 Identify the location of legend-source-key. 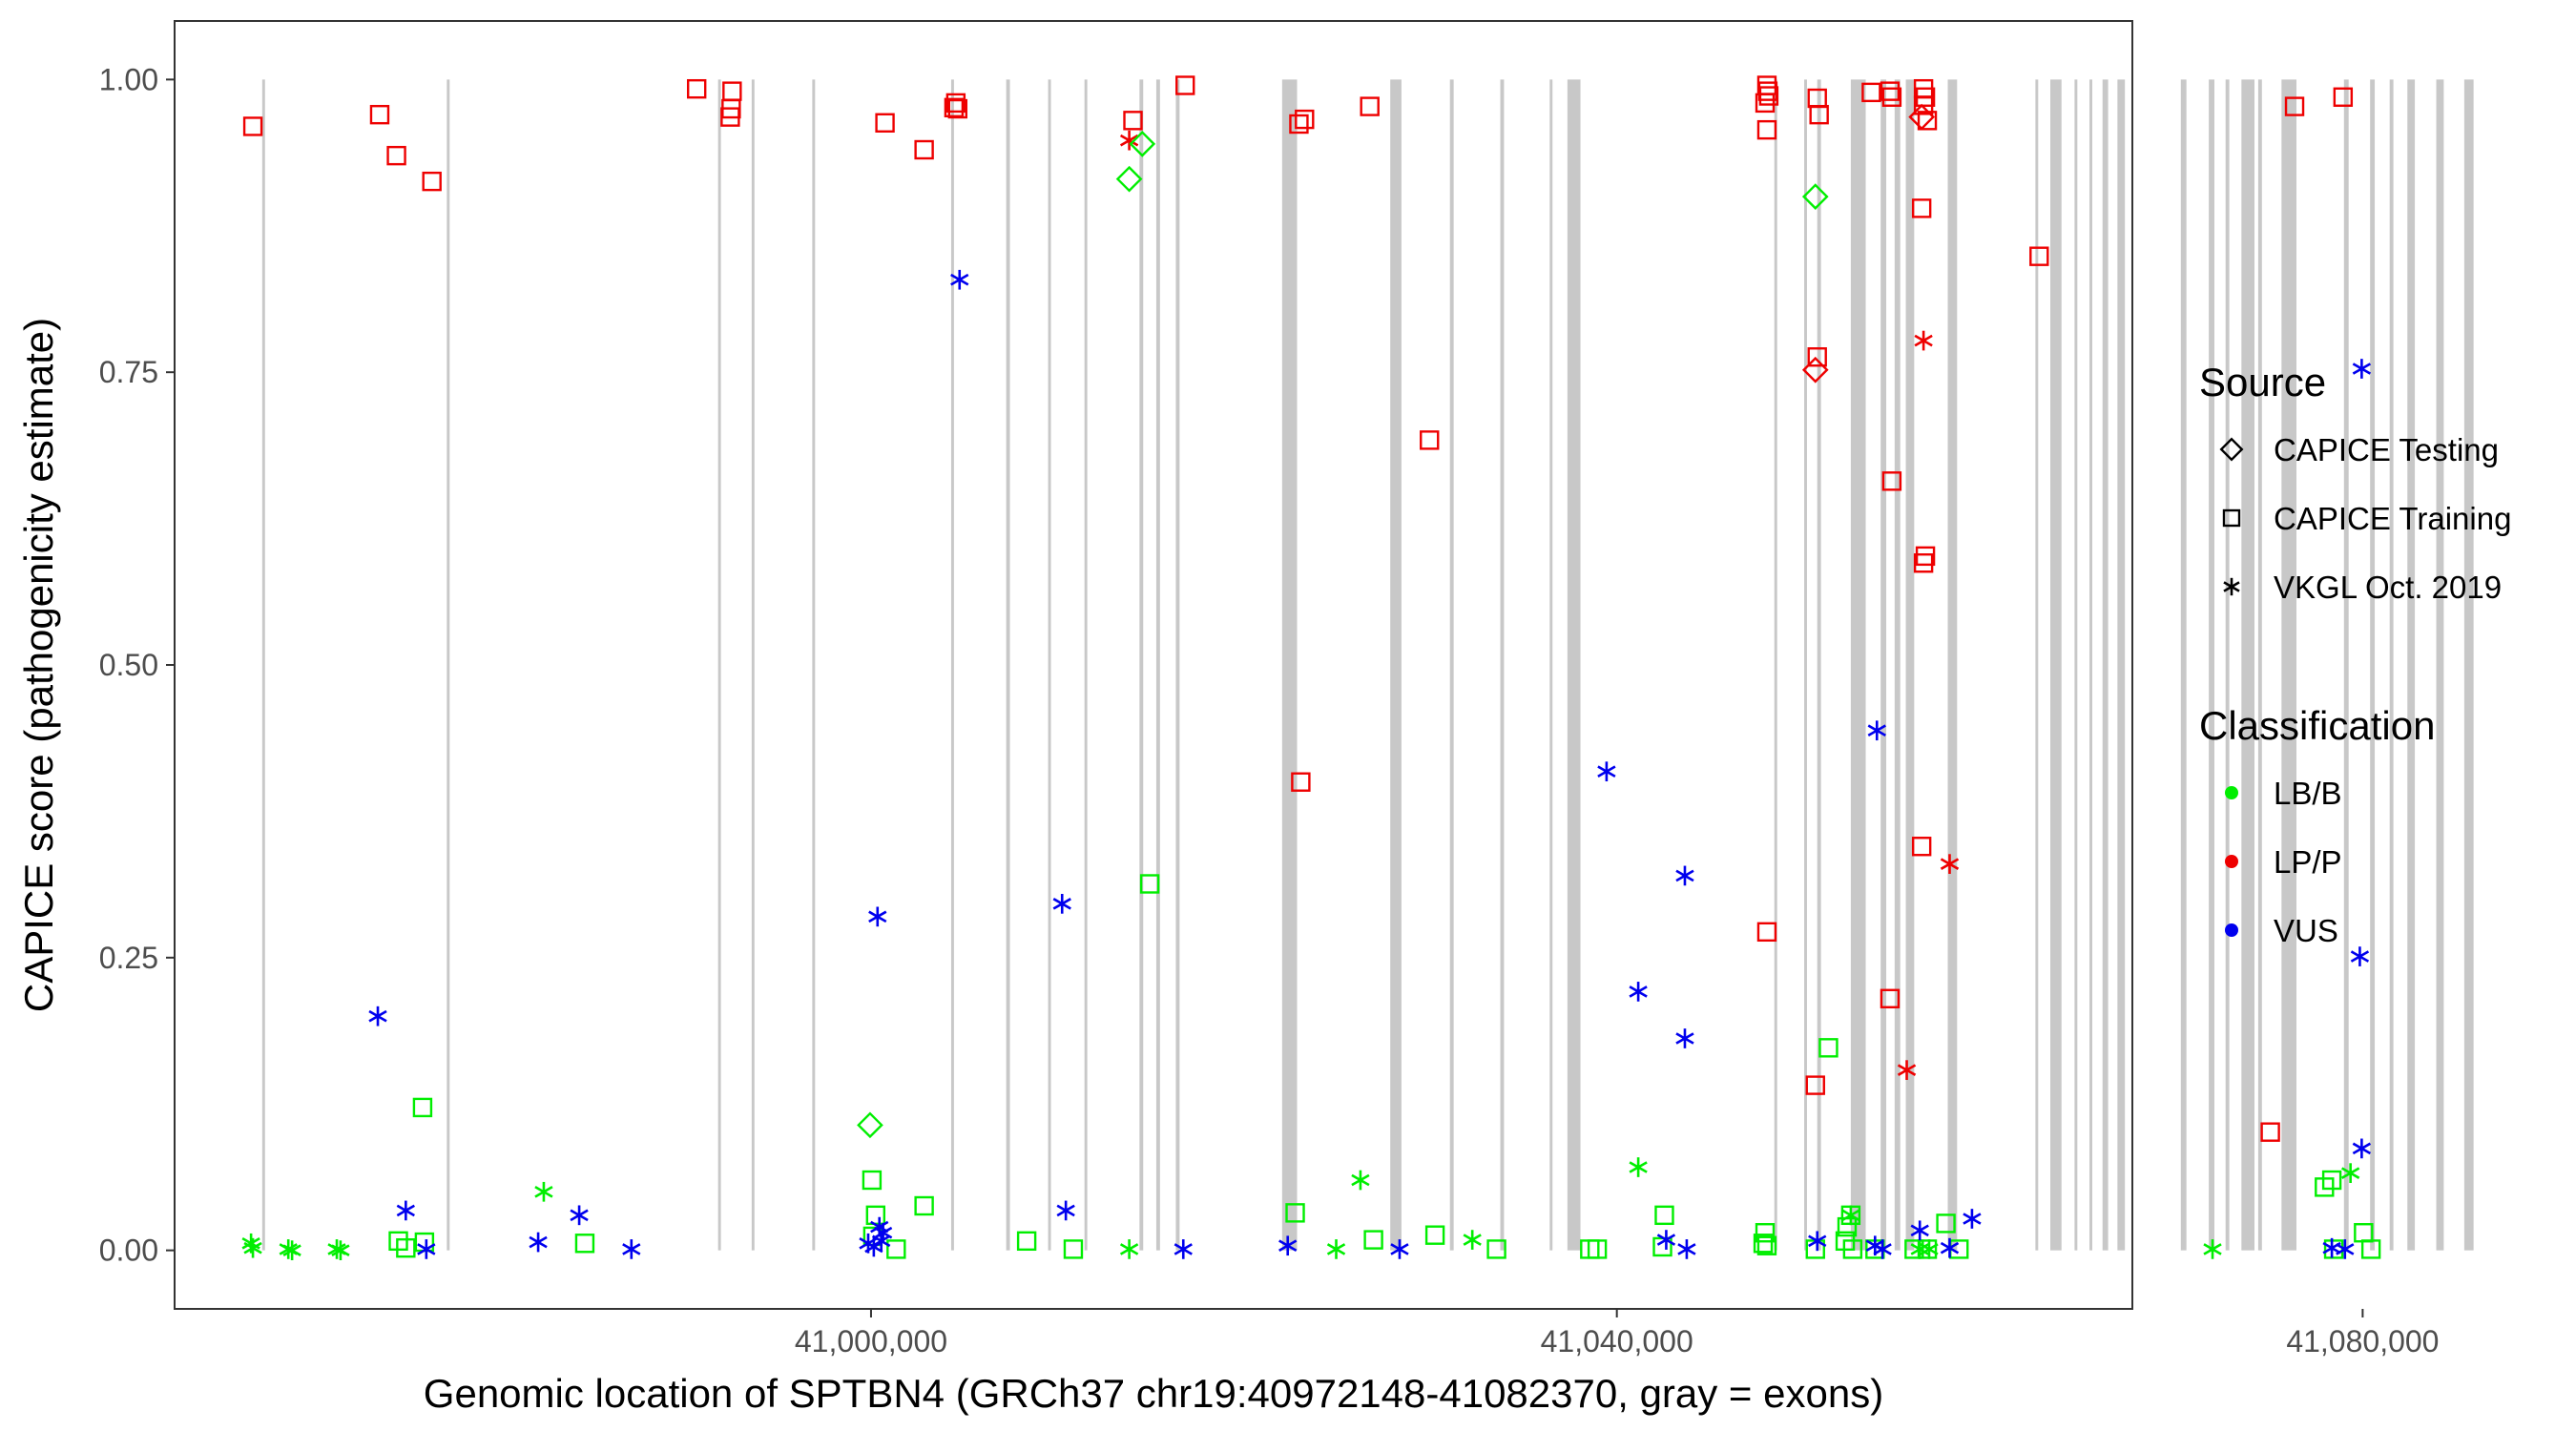
(2231, 449).